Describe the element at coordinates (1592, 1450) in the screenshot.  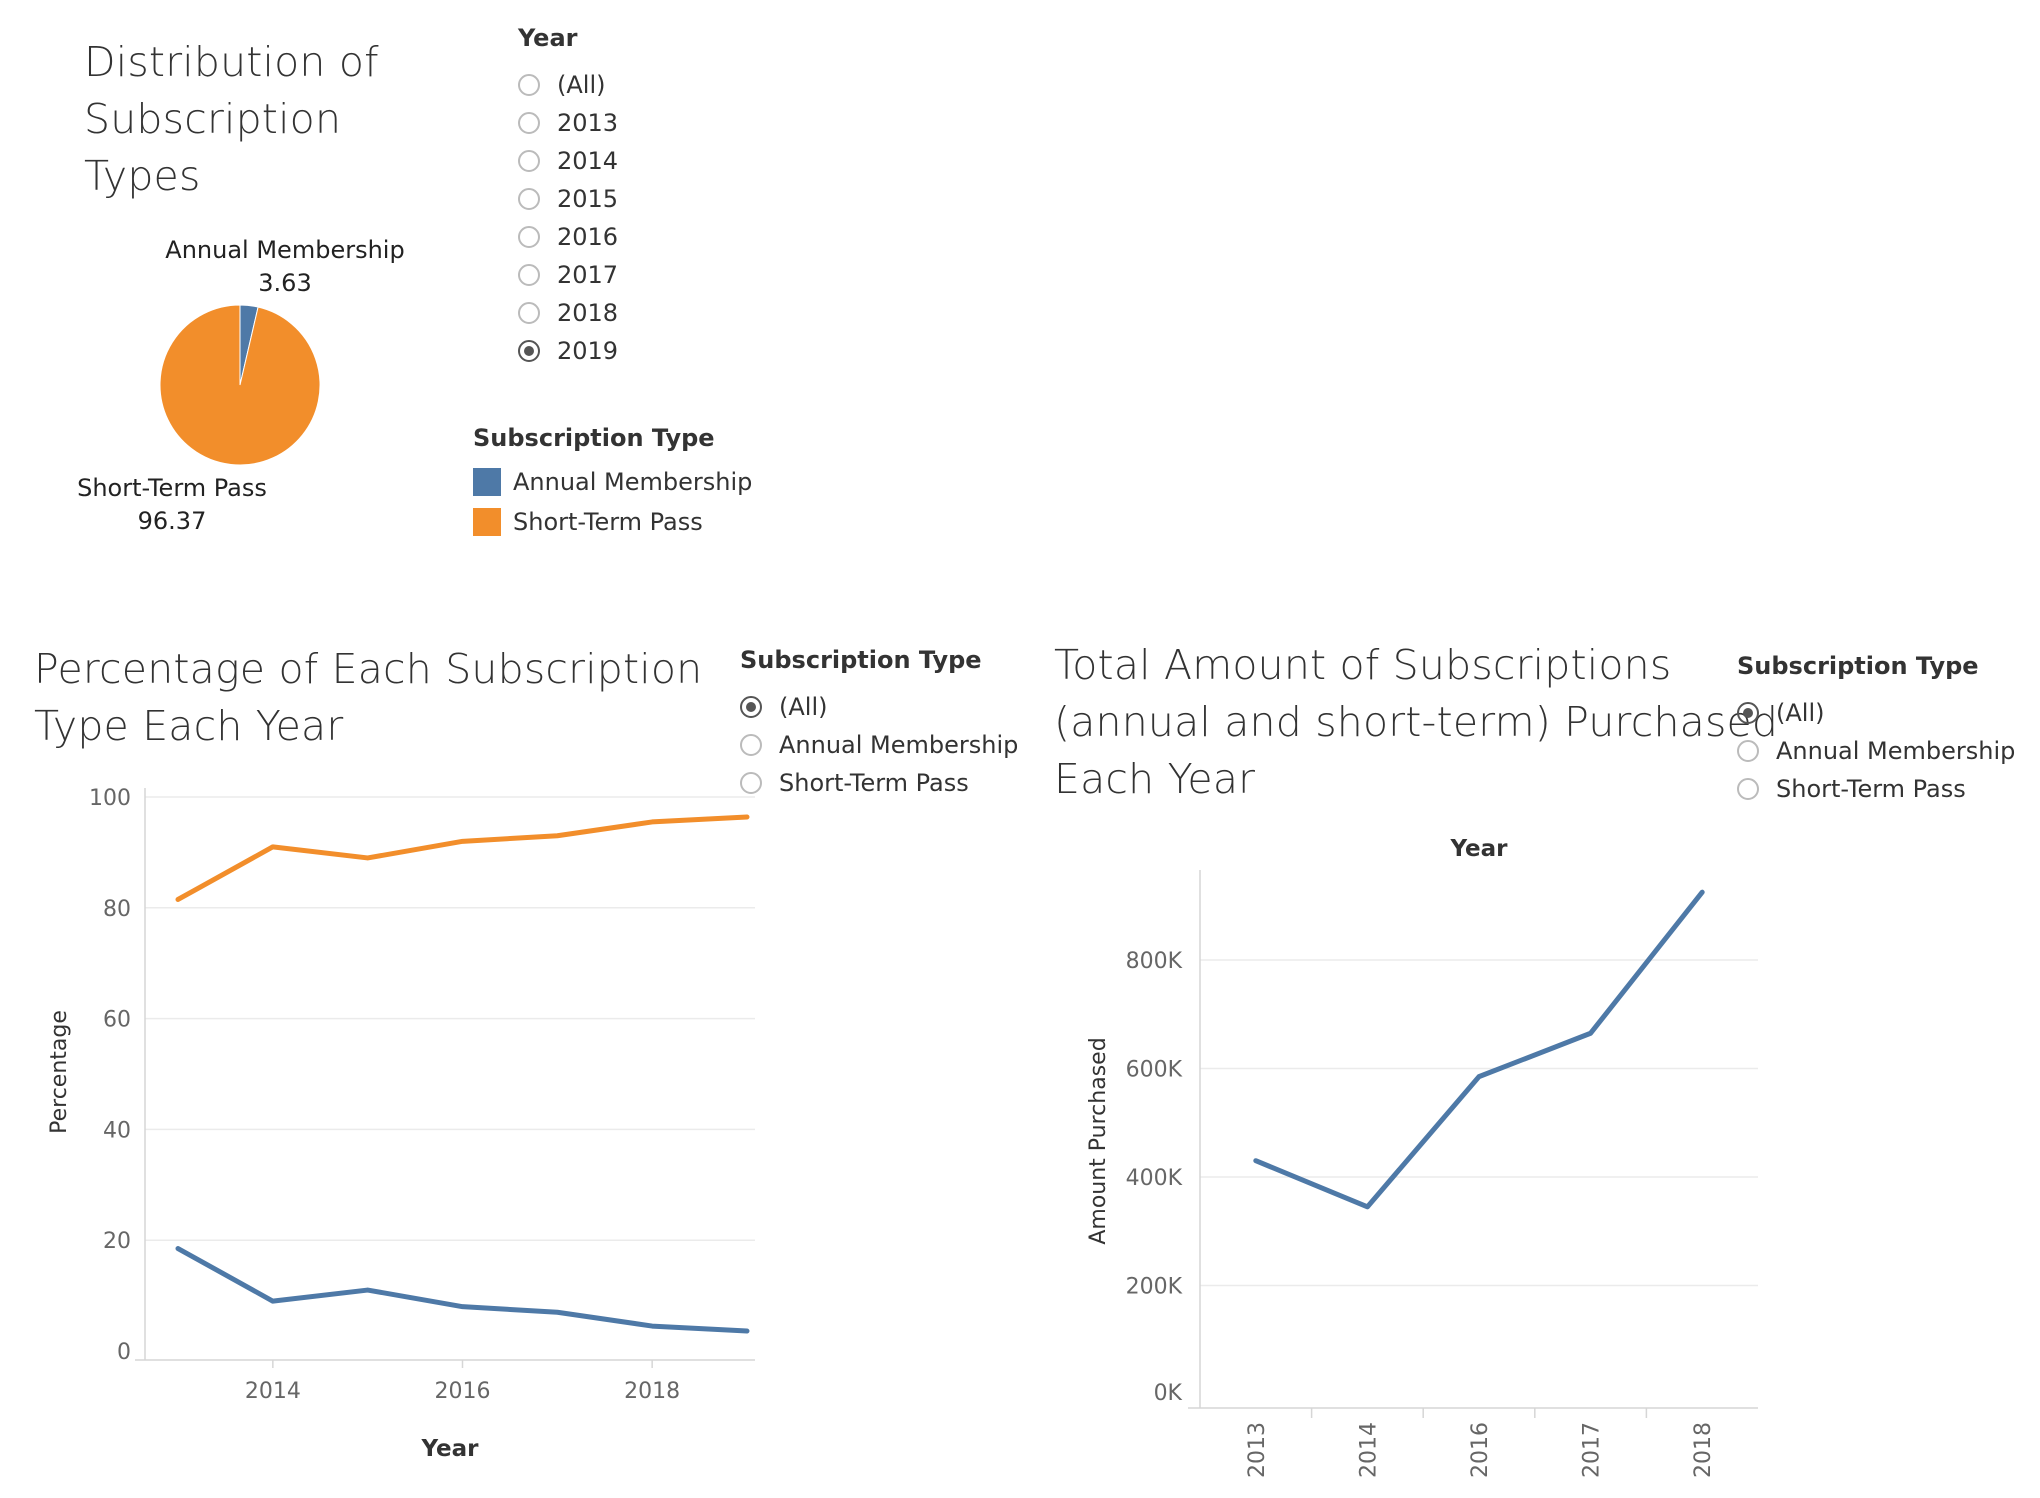
I see `total-x-tick-label: 2017` at that location.